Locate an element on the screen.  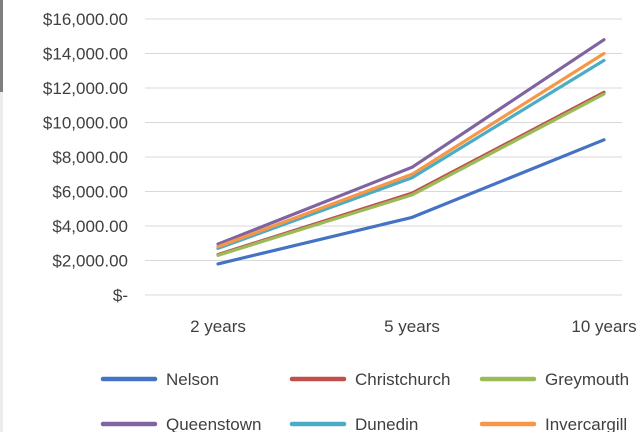
y-tick-label: $16,000.00 is located at coordinates (85, 19).